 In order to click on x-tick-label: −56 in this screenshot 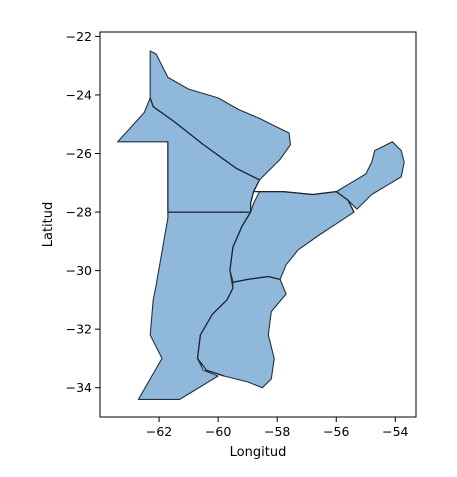, I will do `click(336, 431)`.